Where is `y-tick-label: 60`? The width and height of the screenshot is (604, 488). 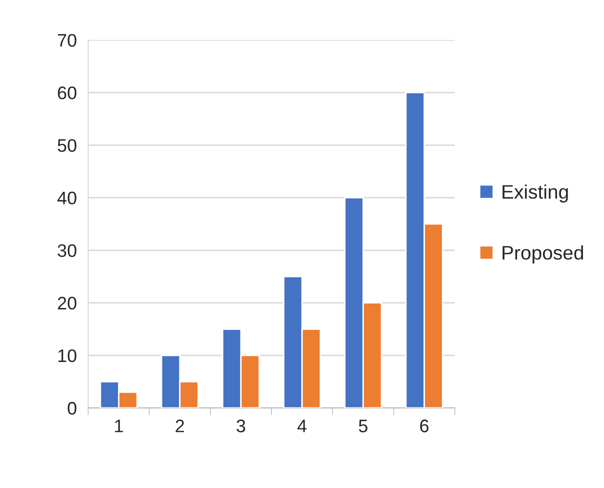 y-tick-label: 60 is located at coordinates (67, 93).